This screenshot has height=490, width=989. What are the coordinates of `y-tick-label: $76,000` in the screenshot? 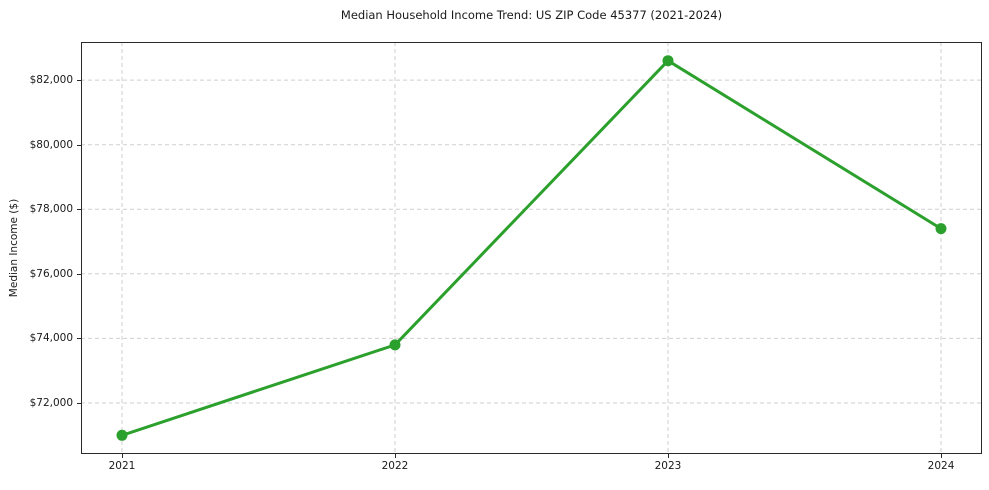 It's located at (51, 273).